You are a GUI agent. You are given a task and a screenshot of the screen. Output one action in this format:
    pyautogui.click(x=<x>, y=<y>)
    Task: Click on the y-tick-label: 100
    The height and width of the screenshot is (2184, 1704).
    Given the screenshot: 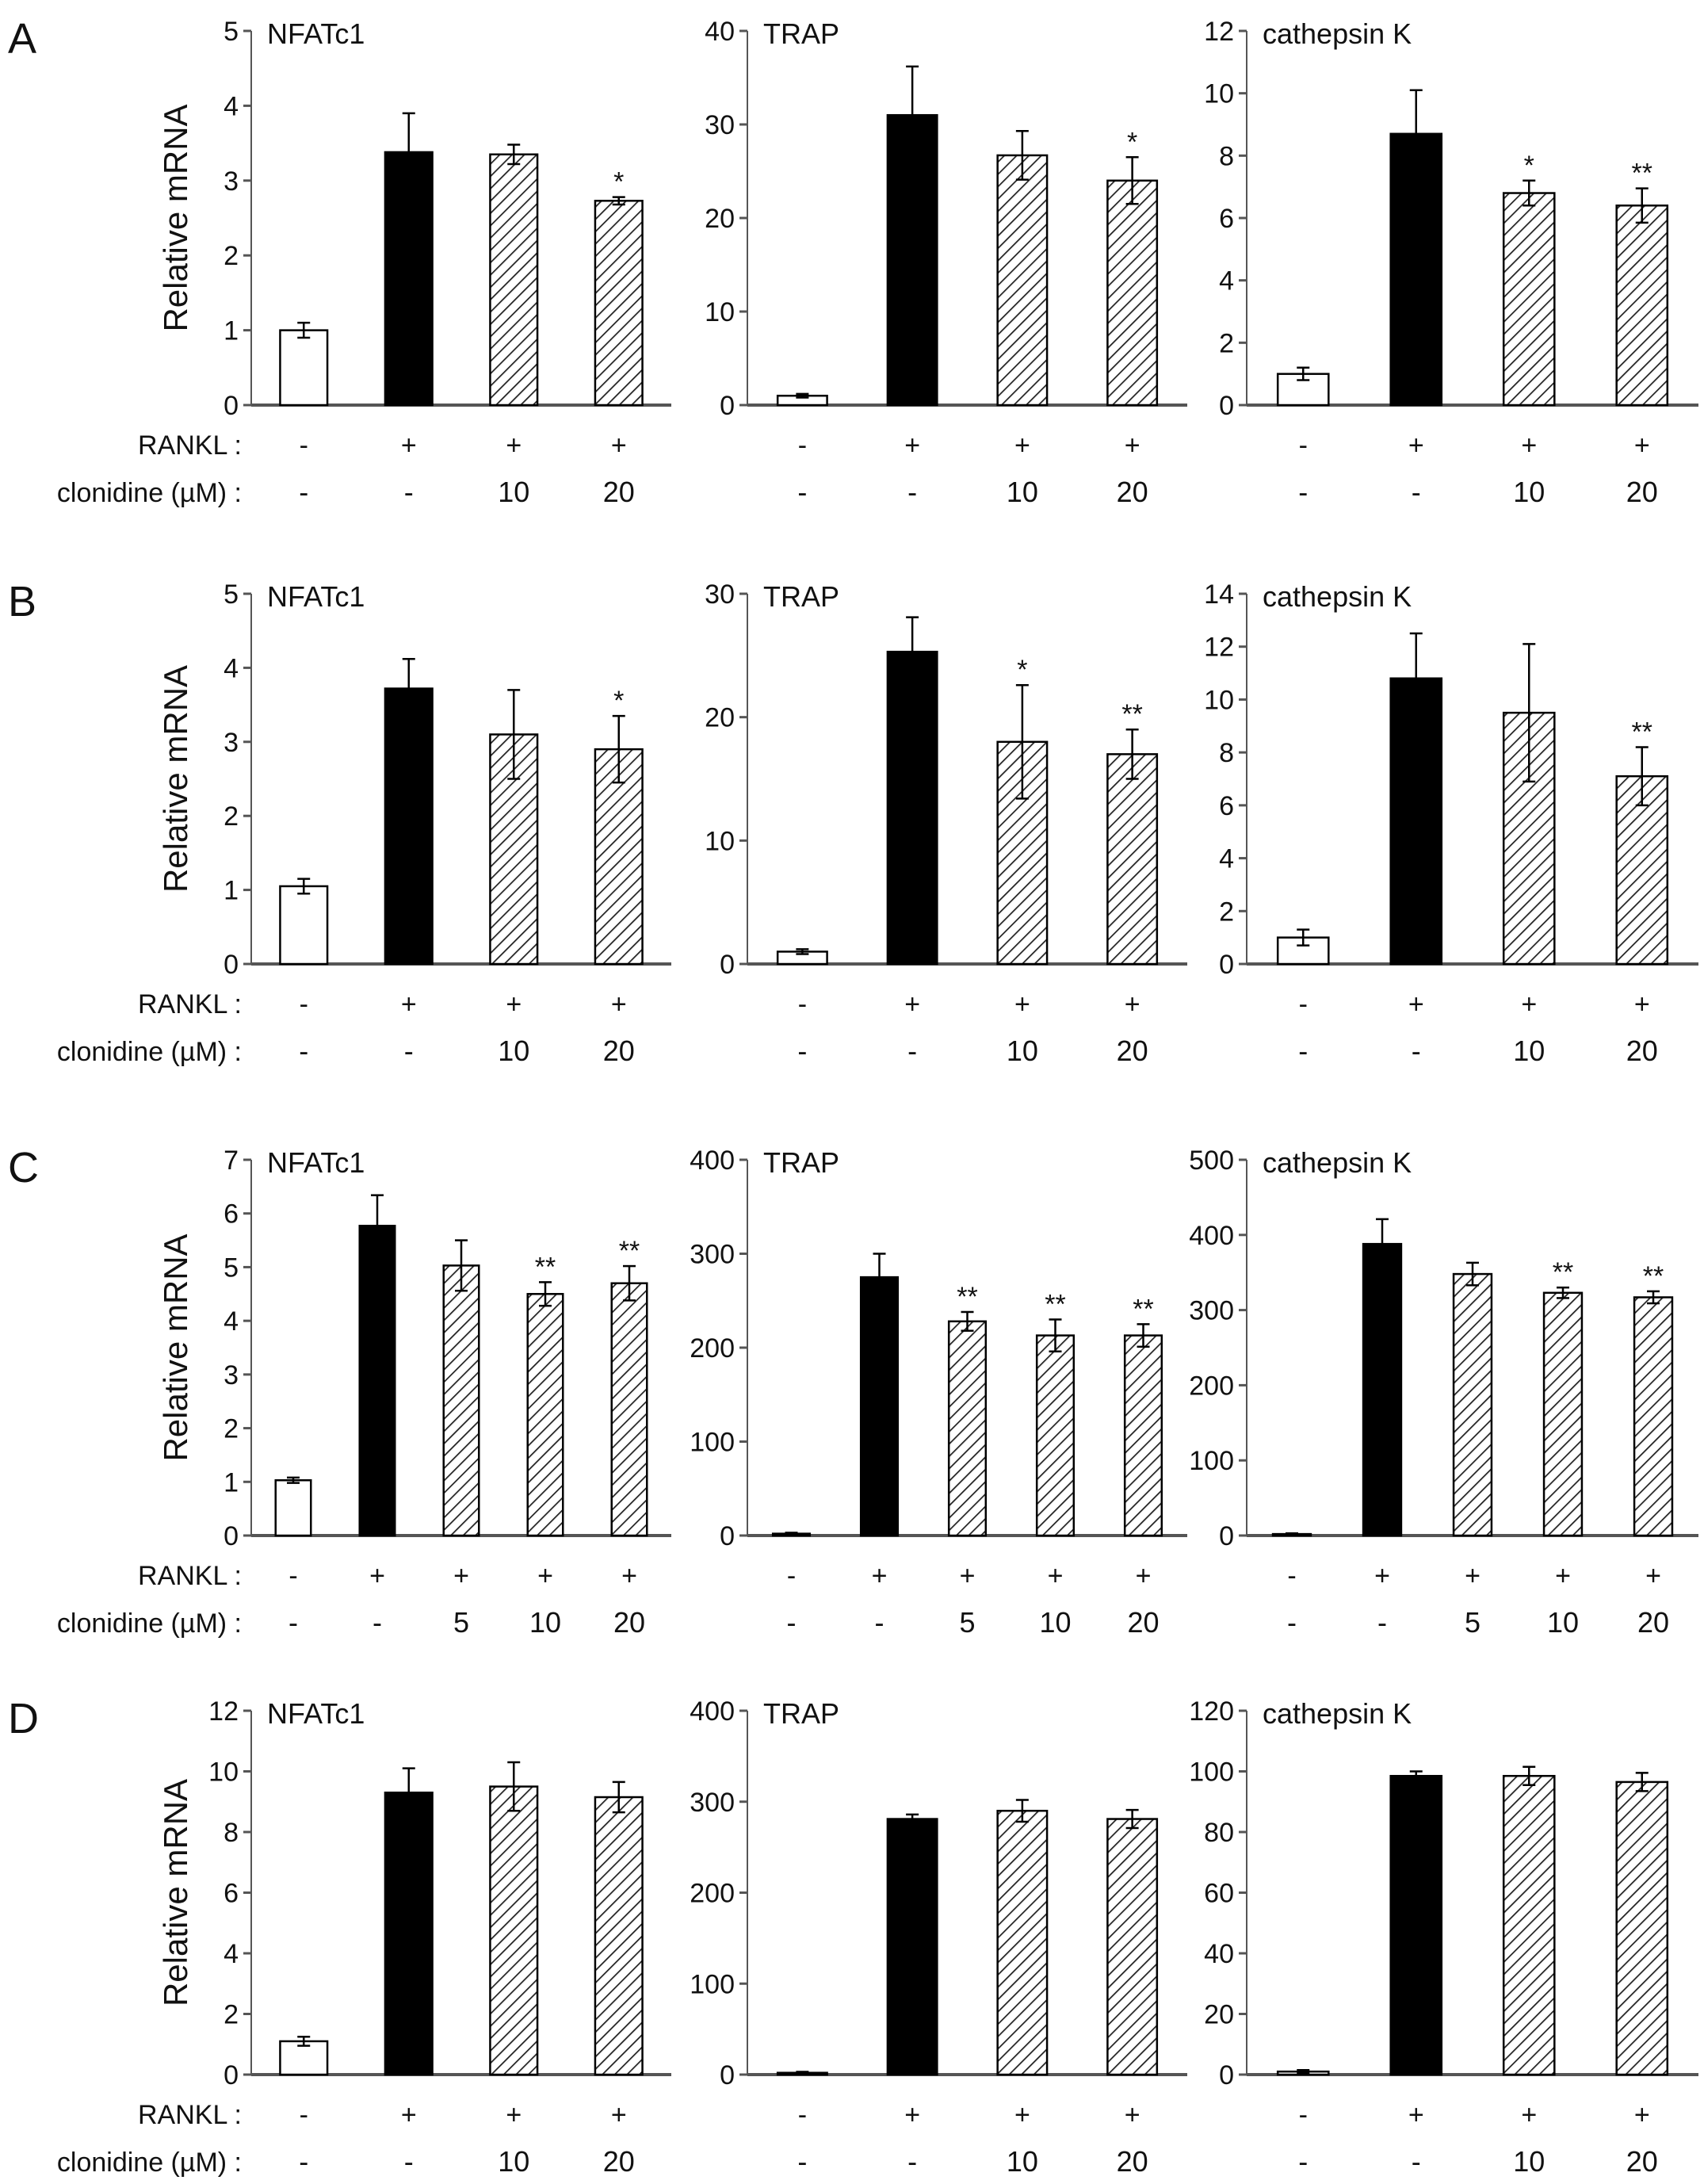 What is the action you would take?
    pyautogui.click(x=1212, y=1461)
    